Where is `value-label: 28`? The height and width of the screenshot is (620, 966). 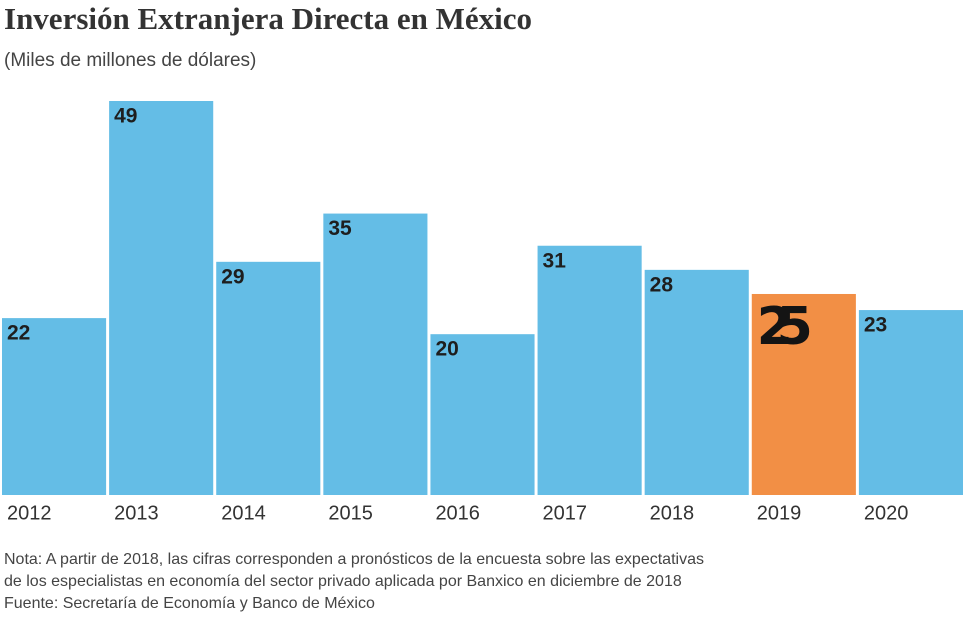
value-label: 28 is located at coordinates (662, 284).